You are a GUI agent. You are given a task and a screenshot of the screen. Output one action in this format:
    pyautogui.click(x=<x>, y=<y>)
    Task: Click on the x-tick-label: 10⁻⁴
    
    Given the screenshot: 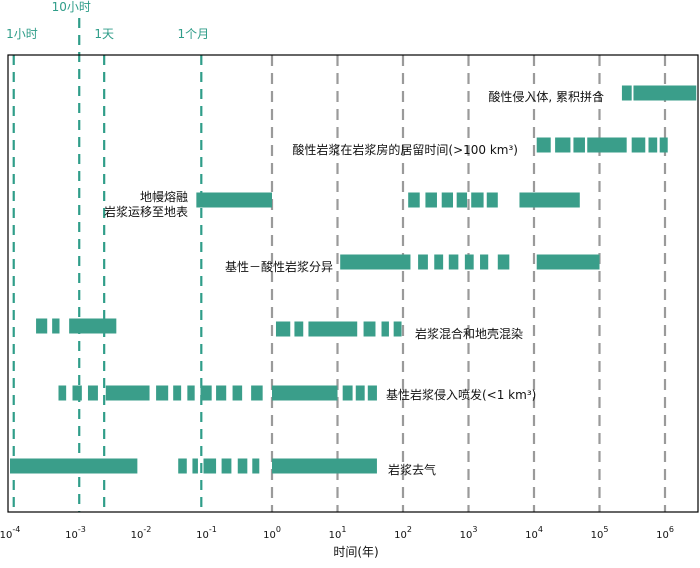 What is the action you would take?
    pyautogui.click(x=10, y=533)
    